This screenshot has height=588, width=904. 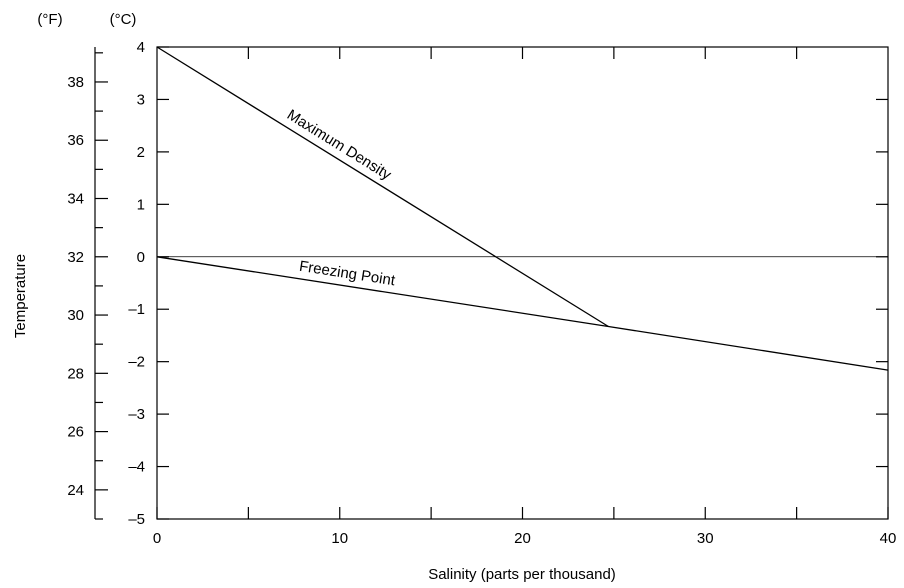 What do you see at coordinates (705, 538) in the screenshot?
I see `x-tick-label: 30` at bounding box center [705, 538].